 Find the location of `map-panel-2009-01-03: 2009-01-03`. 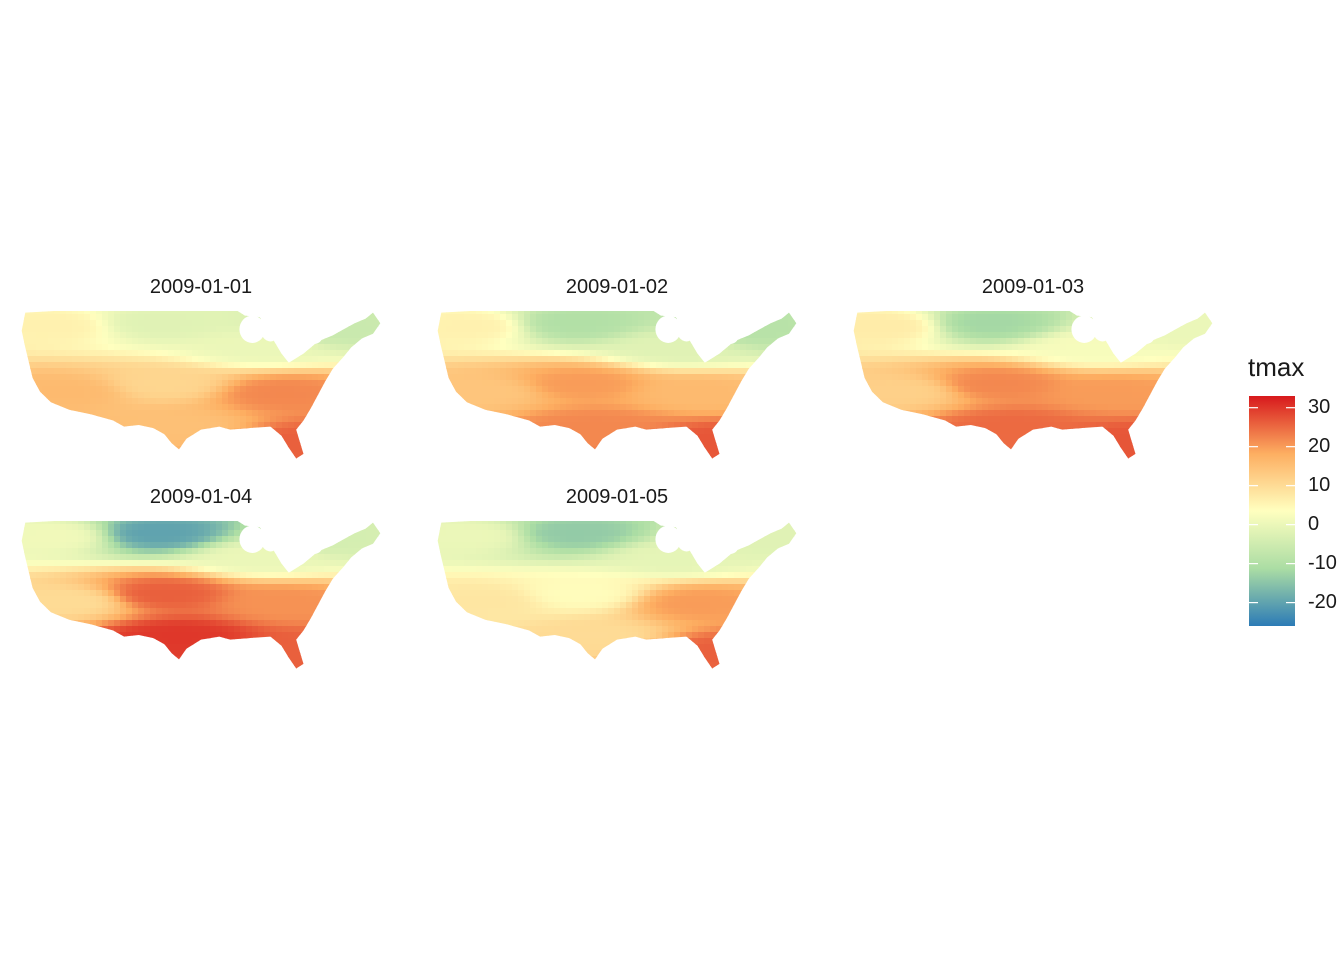

map-panel-2009-01-03: 2009-01-03 is located at coordinates (1033, 371).